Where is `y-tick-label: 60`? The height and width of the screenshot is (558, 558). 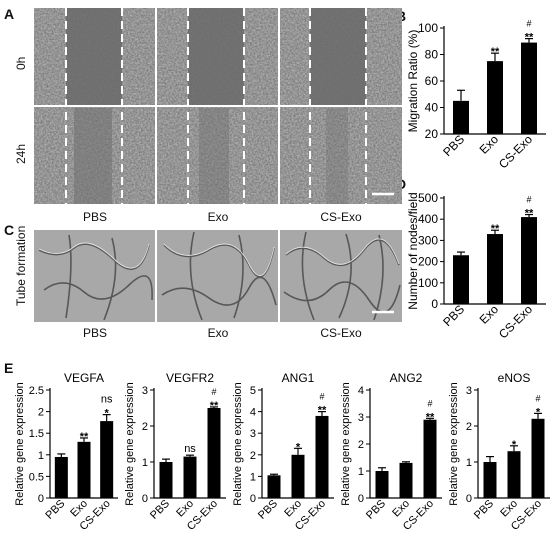
y-tick-label: 60 is located at coordinates (432, 81).